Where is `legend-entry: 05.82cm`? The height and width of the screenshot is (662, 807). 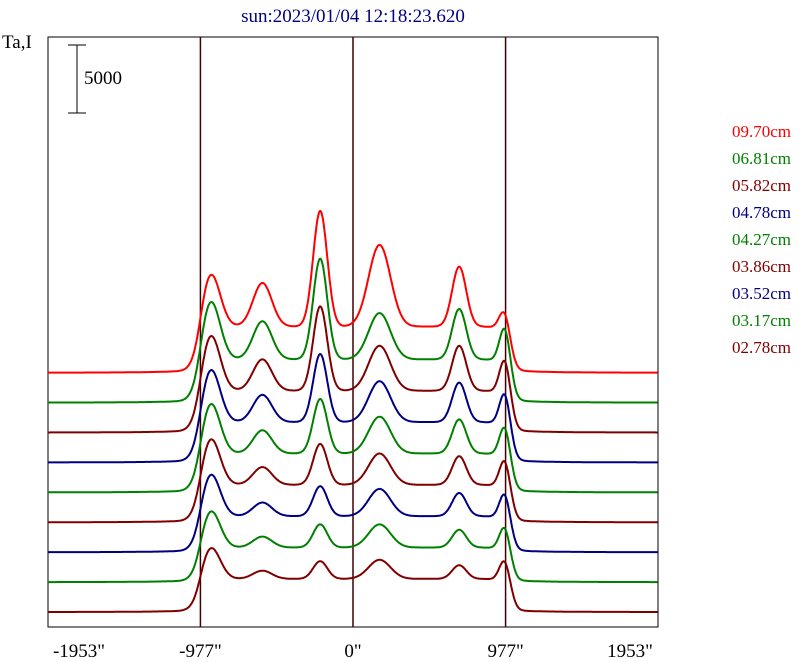 legend-entry: 05.82cm is located at coordinates (762, 185).